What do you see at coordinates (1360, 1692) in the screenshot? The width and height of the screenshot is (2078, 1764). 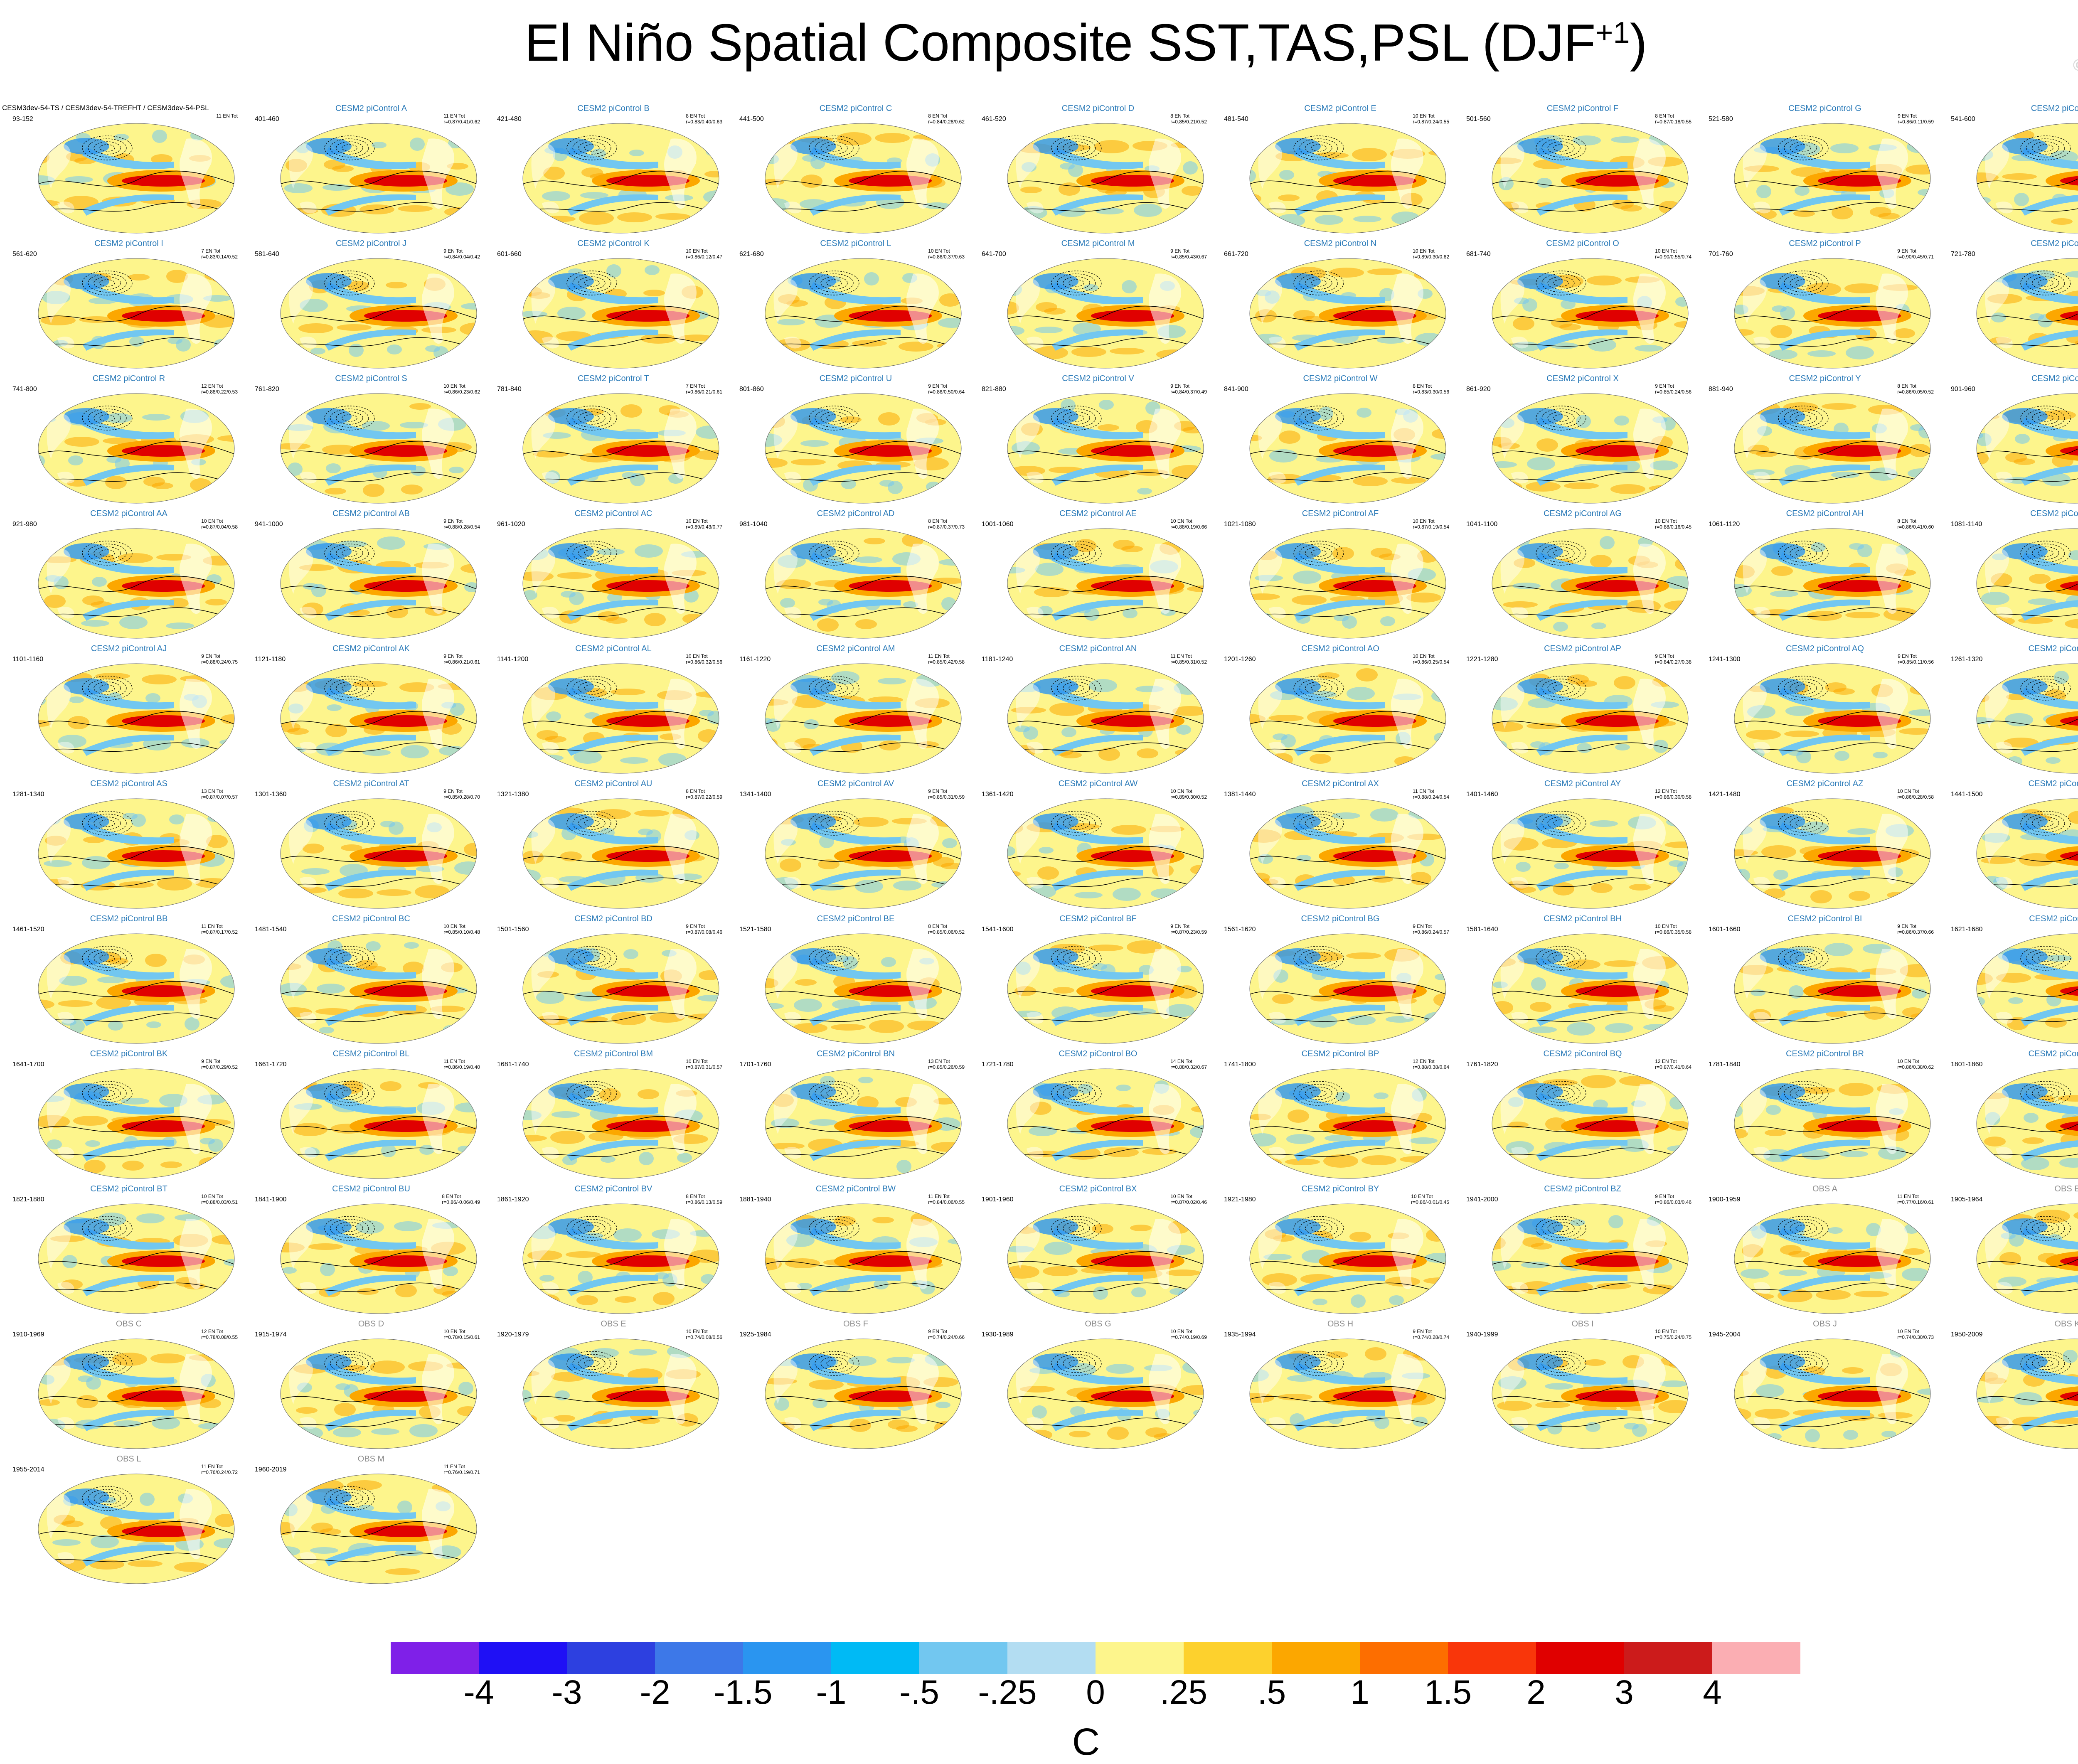 I see `colorbar-tick-label: 1` at bounding box center [1360, 1692].